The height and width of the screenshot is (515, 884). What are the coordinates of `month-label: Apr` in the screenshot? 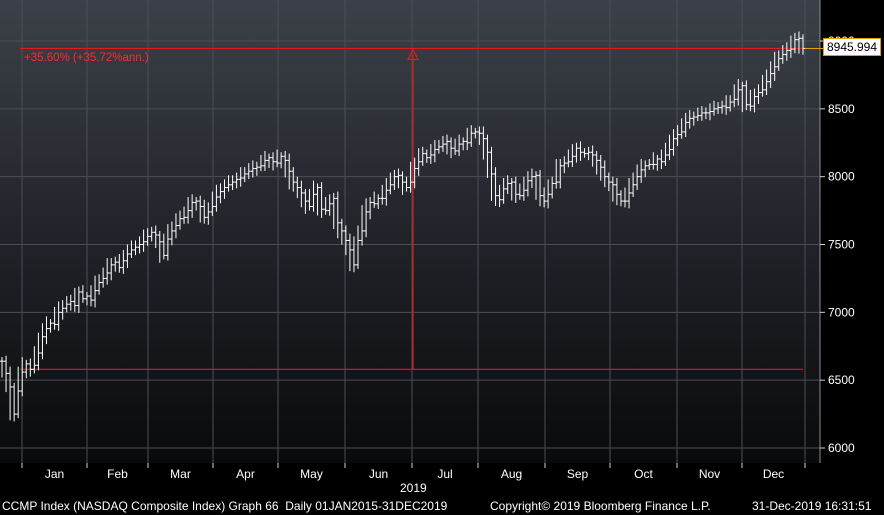 It's located at (245, 474).